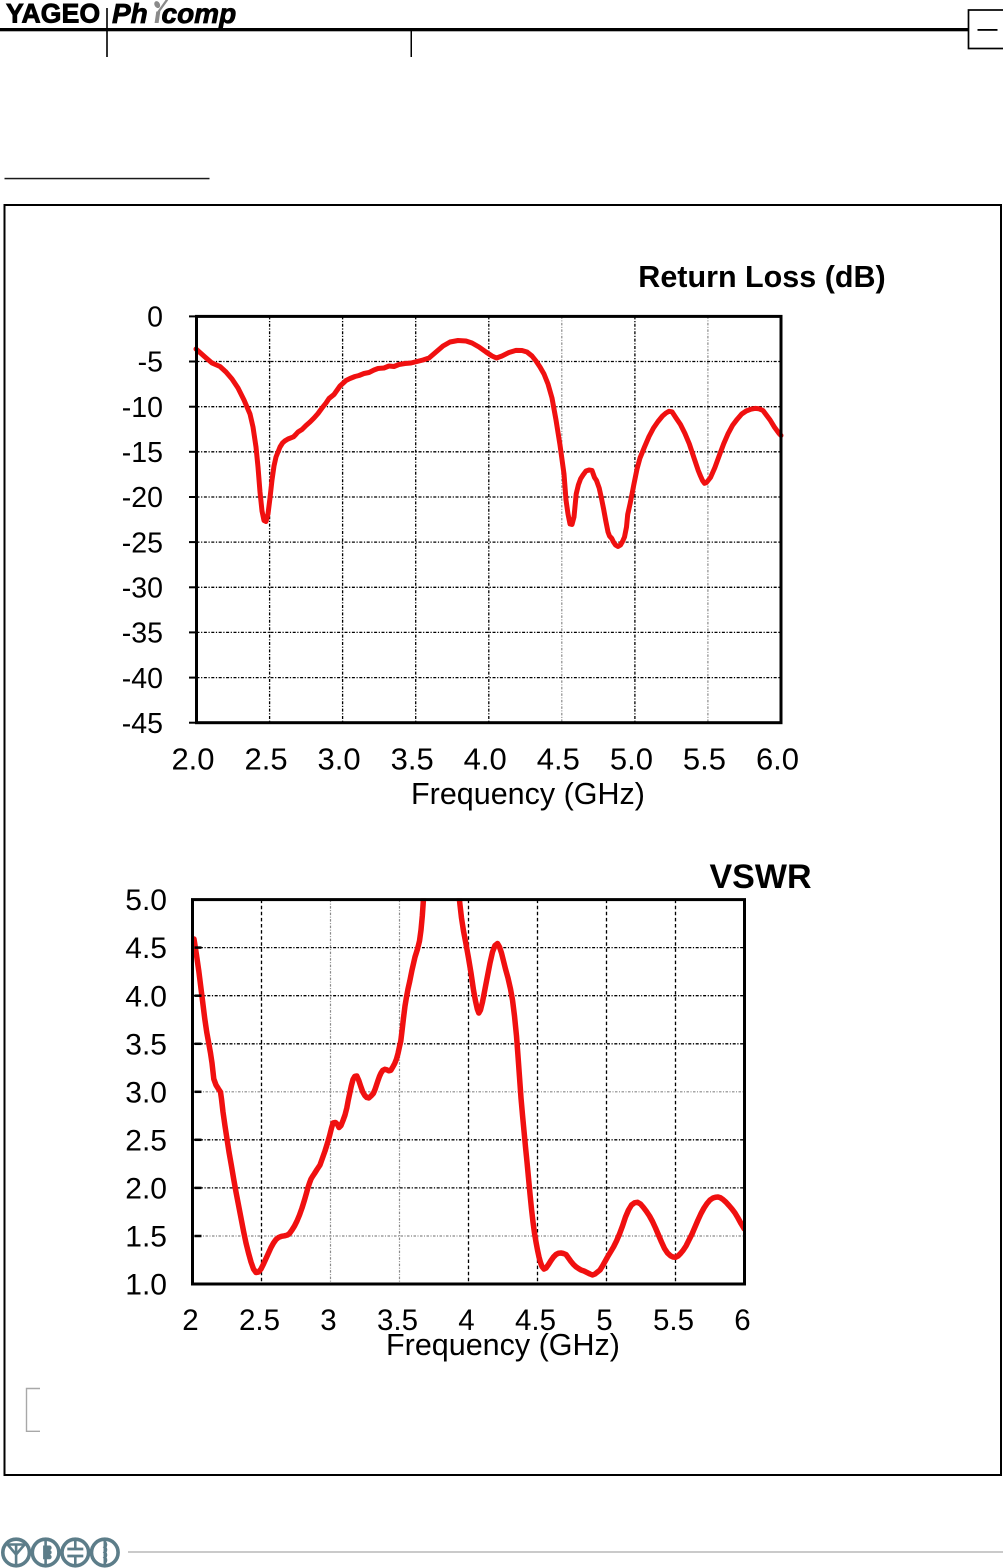 Image resolution: width=1003 pixels, height=1568 pixels. What do you see at coordinates (53, 14) in the screenshot?
I see `svg-text: YAGEO` at bounding box center [53, 14].